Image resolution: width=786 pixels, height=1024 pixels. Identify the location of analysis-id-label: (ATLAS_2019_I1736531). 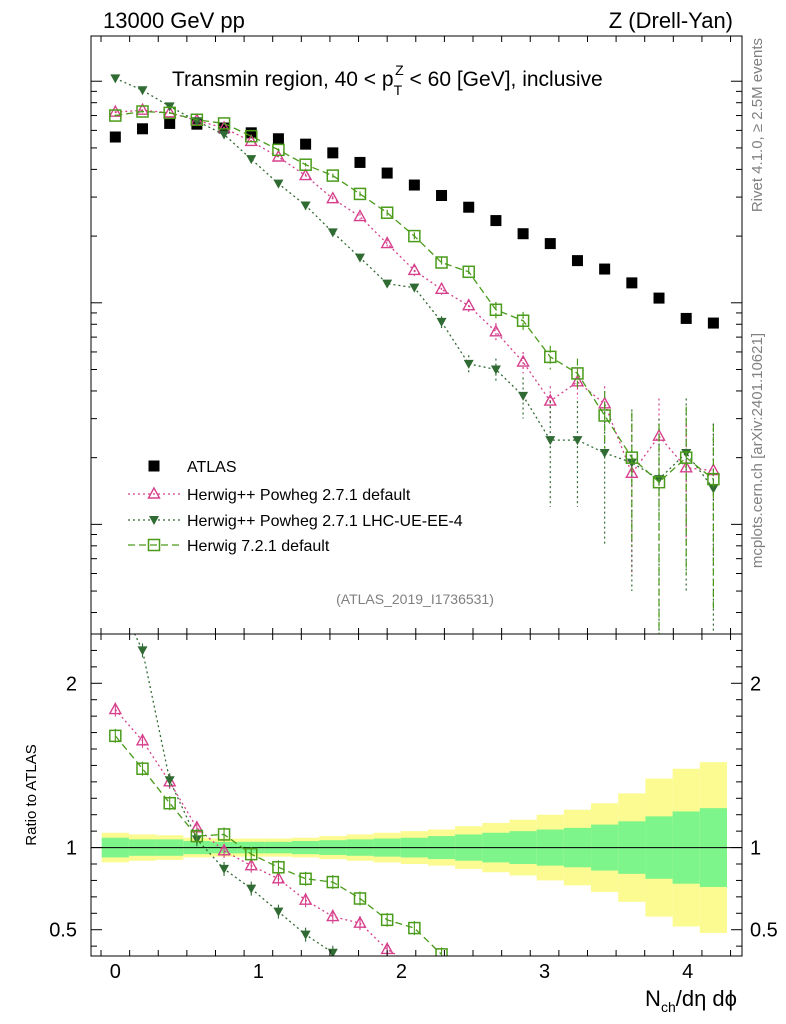
(415, 599).